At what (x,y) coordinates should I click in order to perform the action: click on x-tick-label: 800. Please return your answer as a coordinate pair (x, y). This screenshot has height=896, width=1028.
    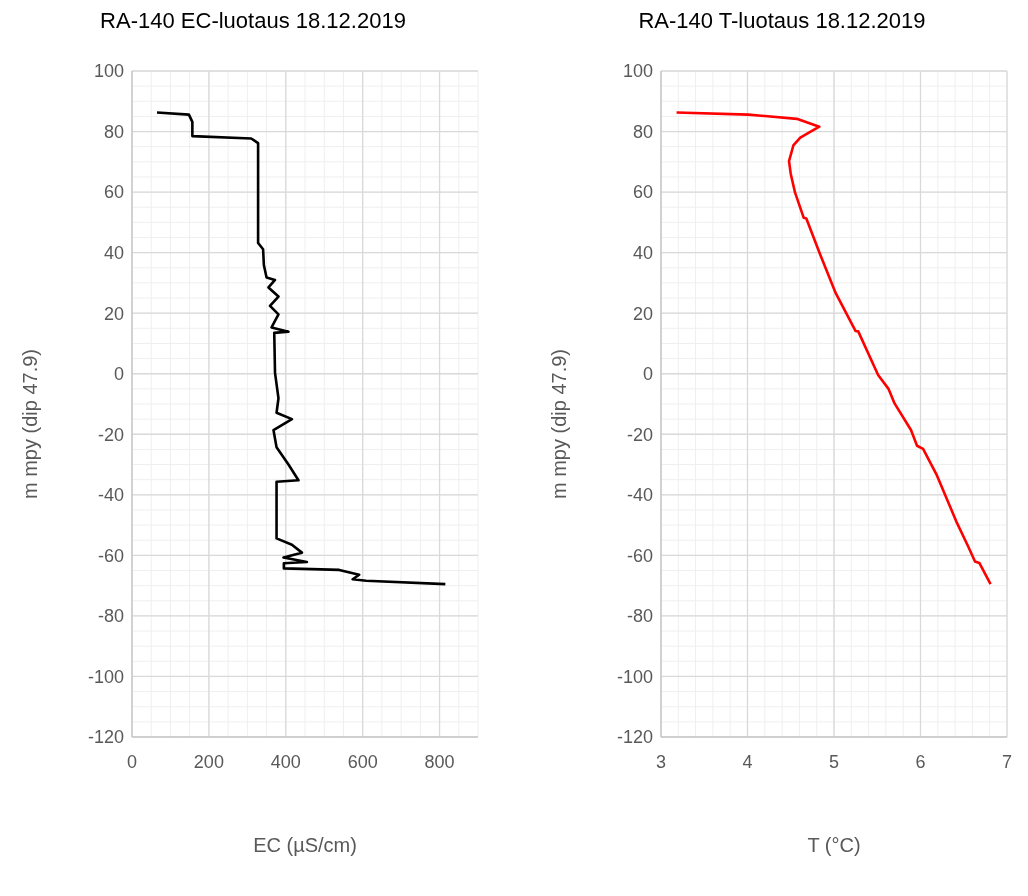
    Looking at the image, I should click on (439, 761).